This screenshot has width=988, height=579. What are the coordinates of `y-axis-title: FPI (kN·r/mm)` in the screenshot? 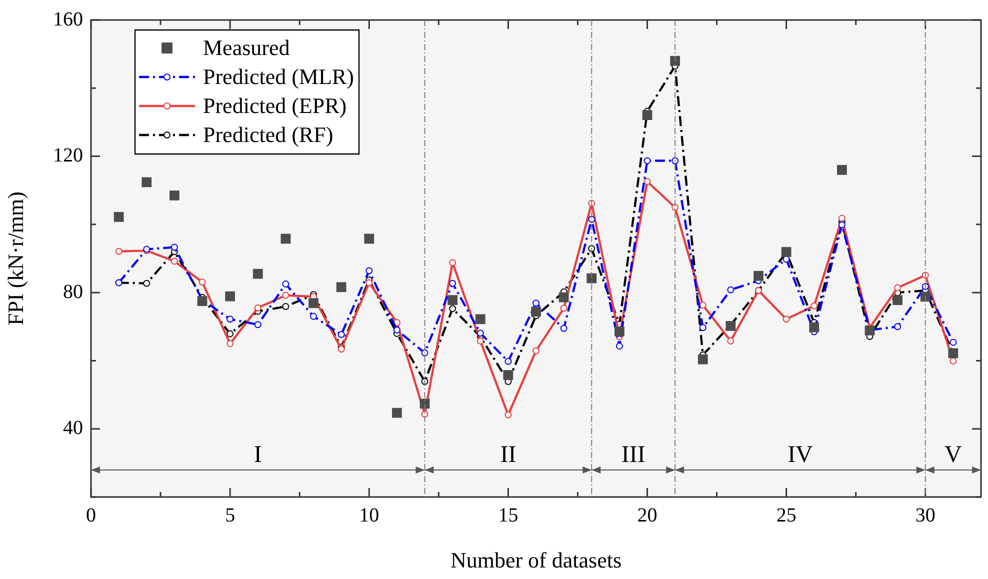 It's located at (15, 259).